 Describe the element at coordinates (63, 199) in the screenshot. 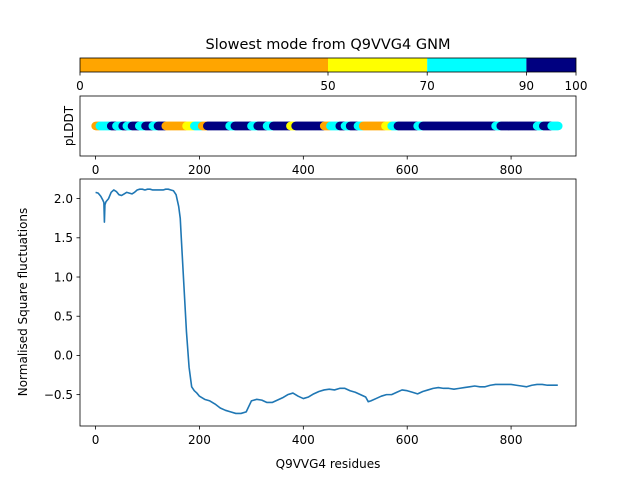

I see `fluctuation-ytick-label: 2.0` at that location.